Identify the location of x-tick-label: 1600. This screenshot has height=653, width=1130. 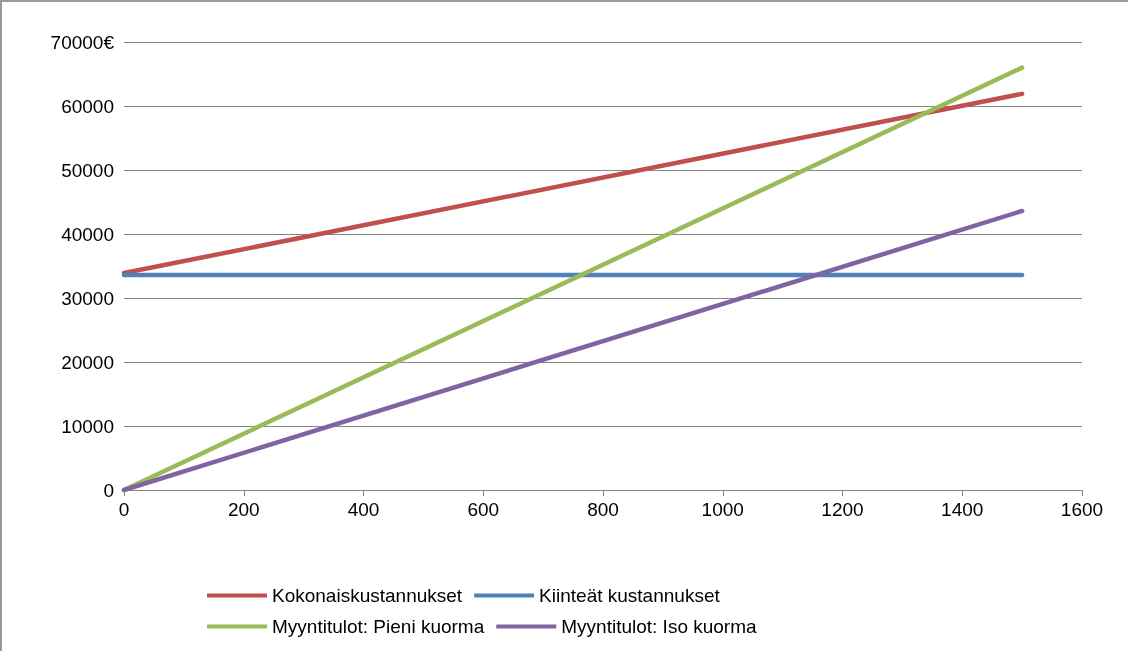
(1082, 509).